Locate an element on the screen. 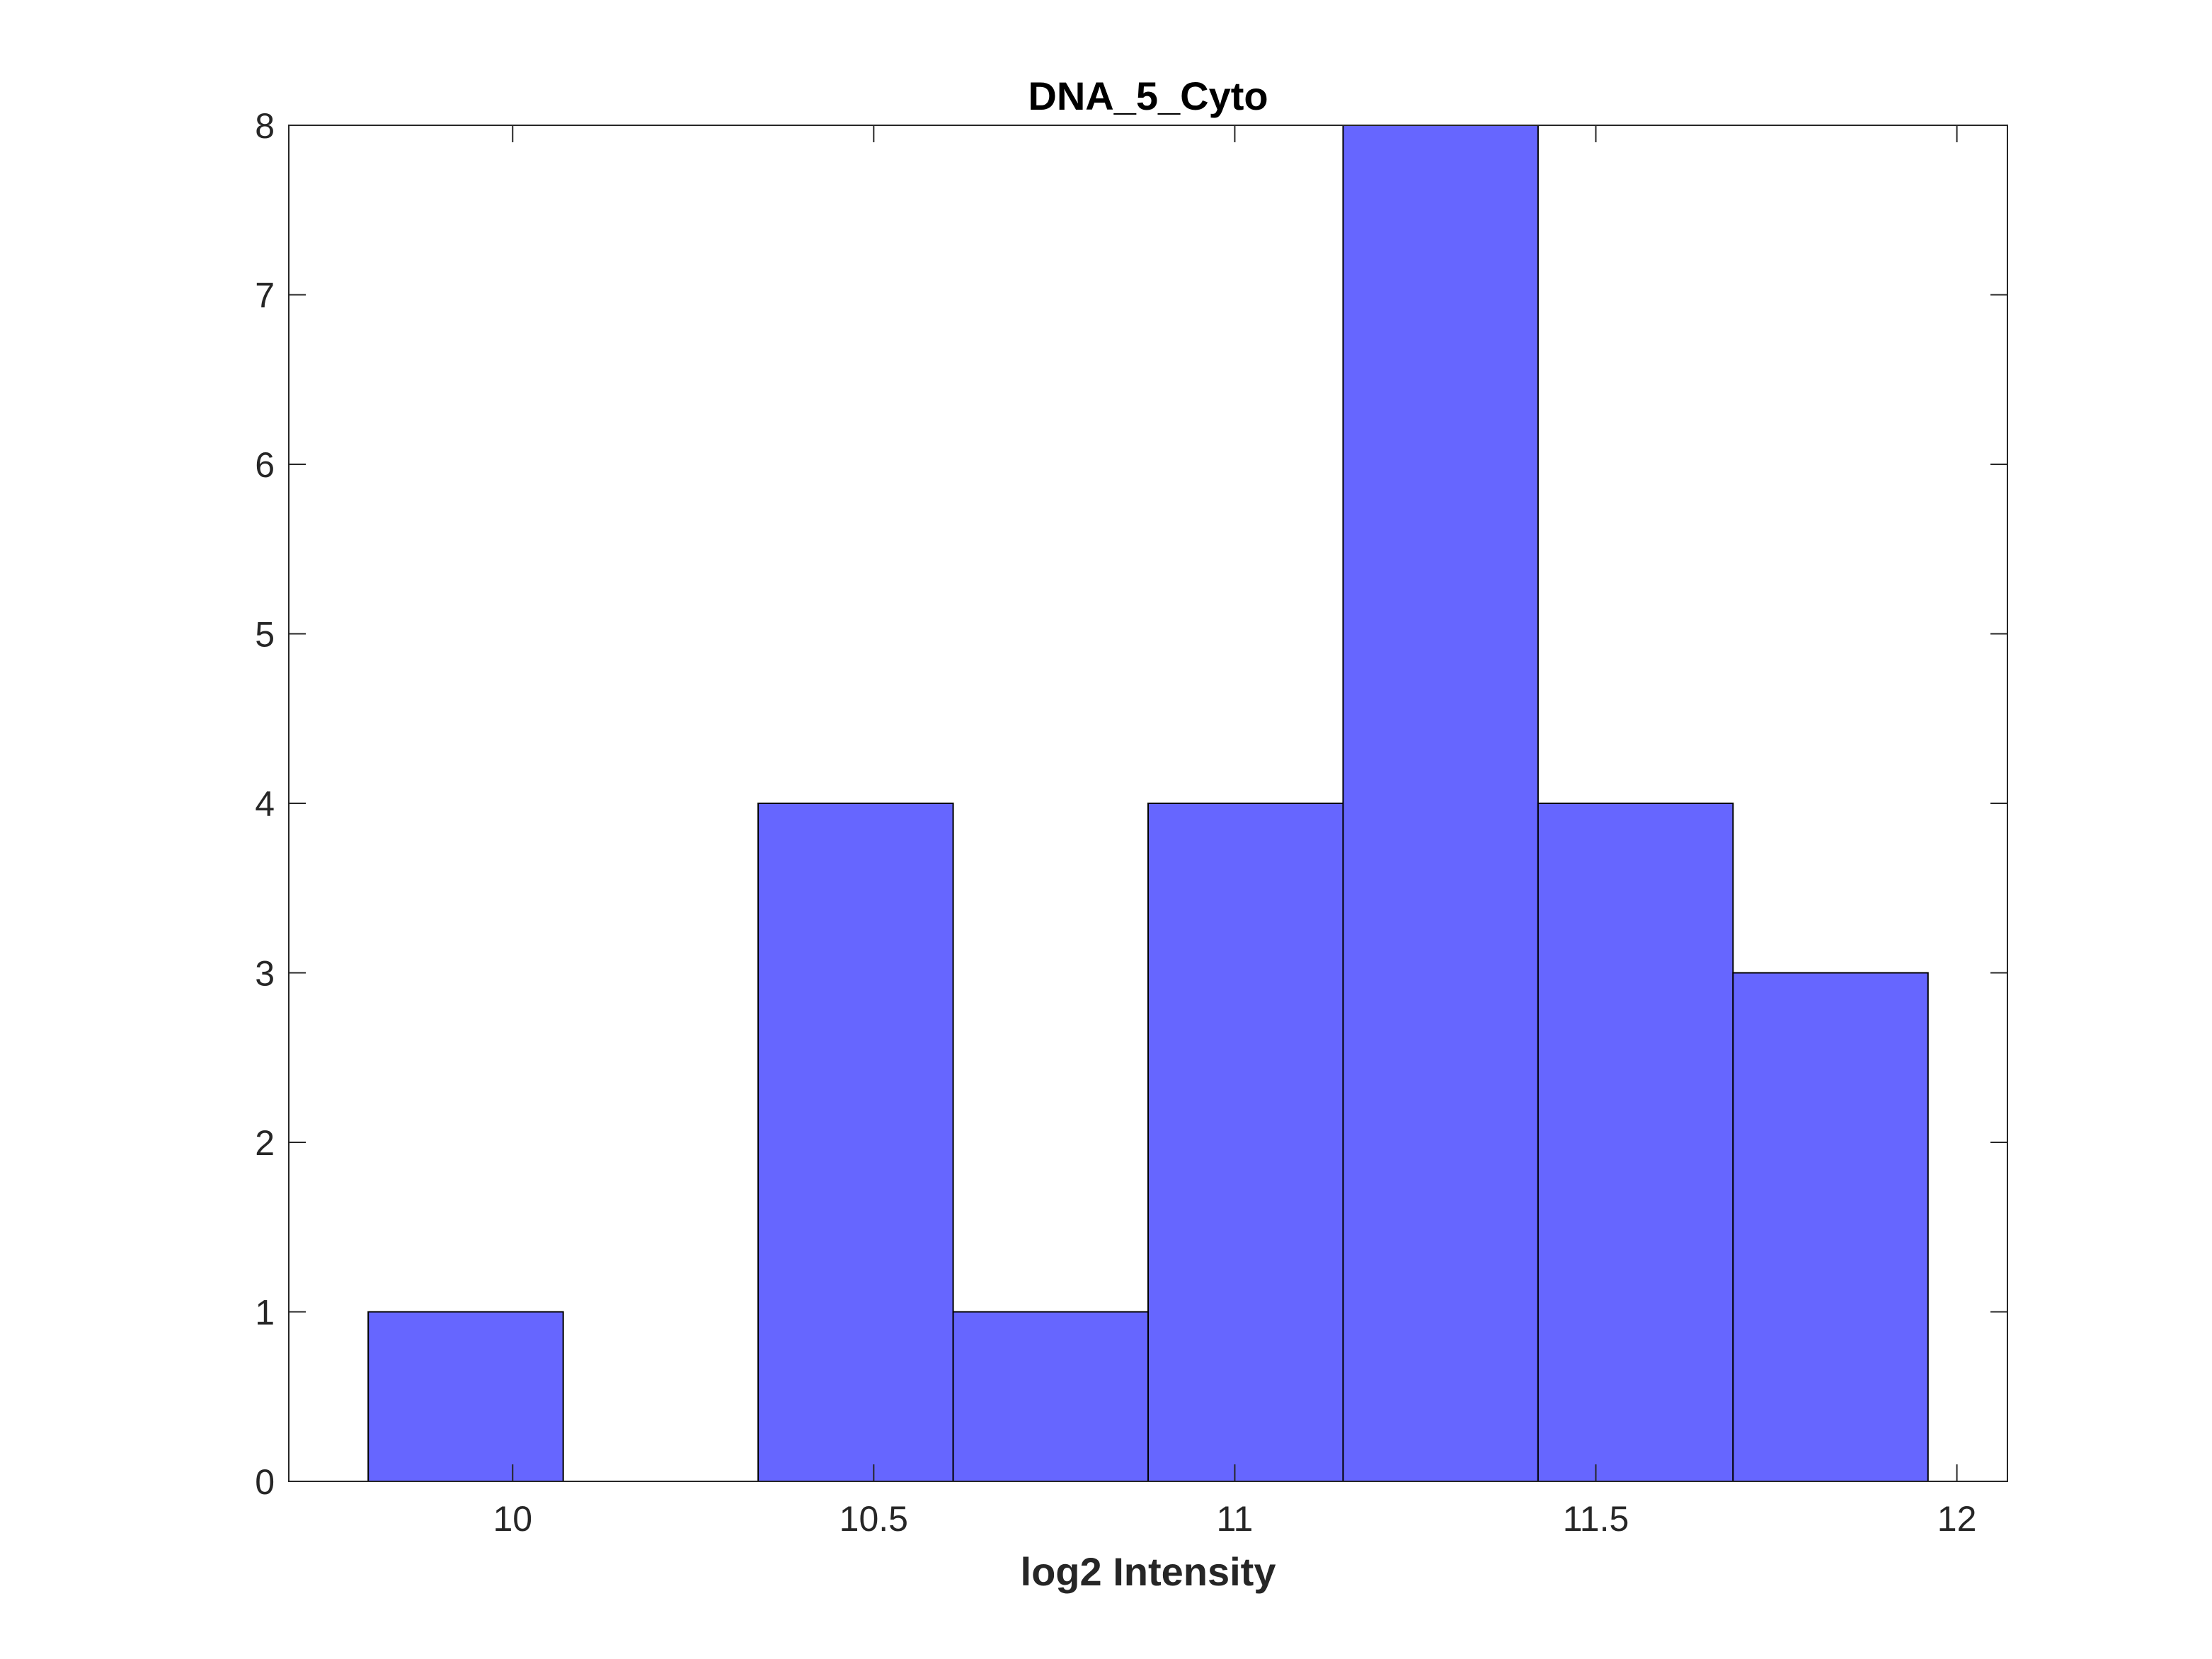 This screenshot has height=1659, width=2212. y-tick-label: 4 is located at coordinates (265, 804).